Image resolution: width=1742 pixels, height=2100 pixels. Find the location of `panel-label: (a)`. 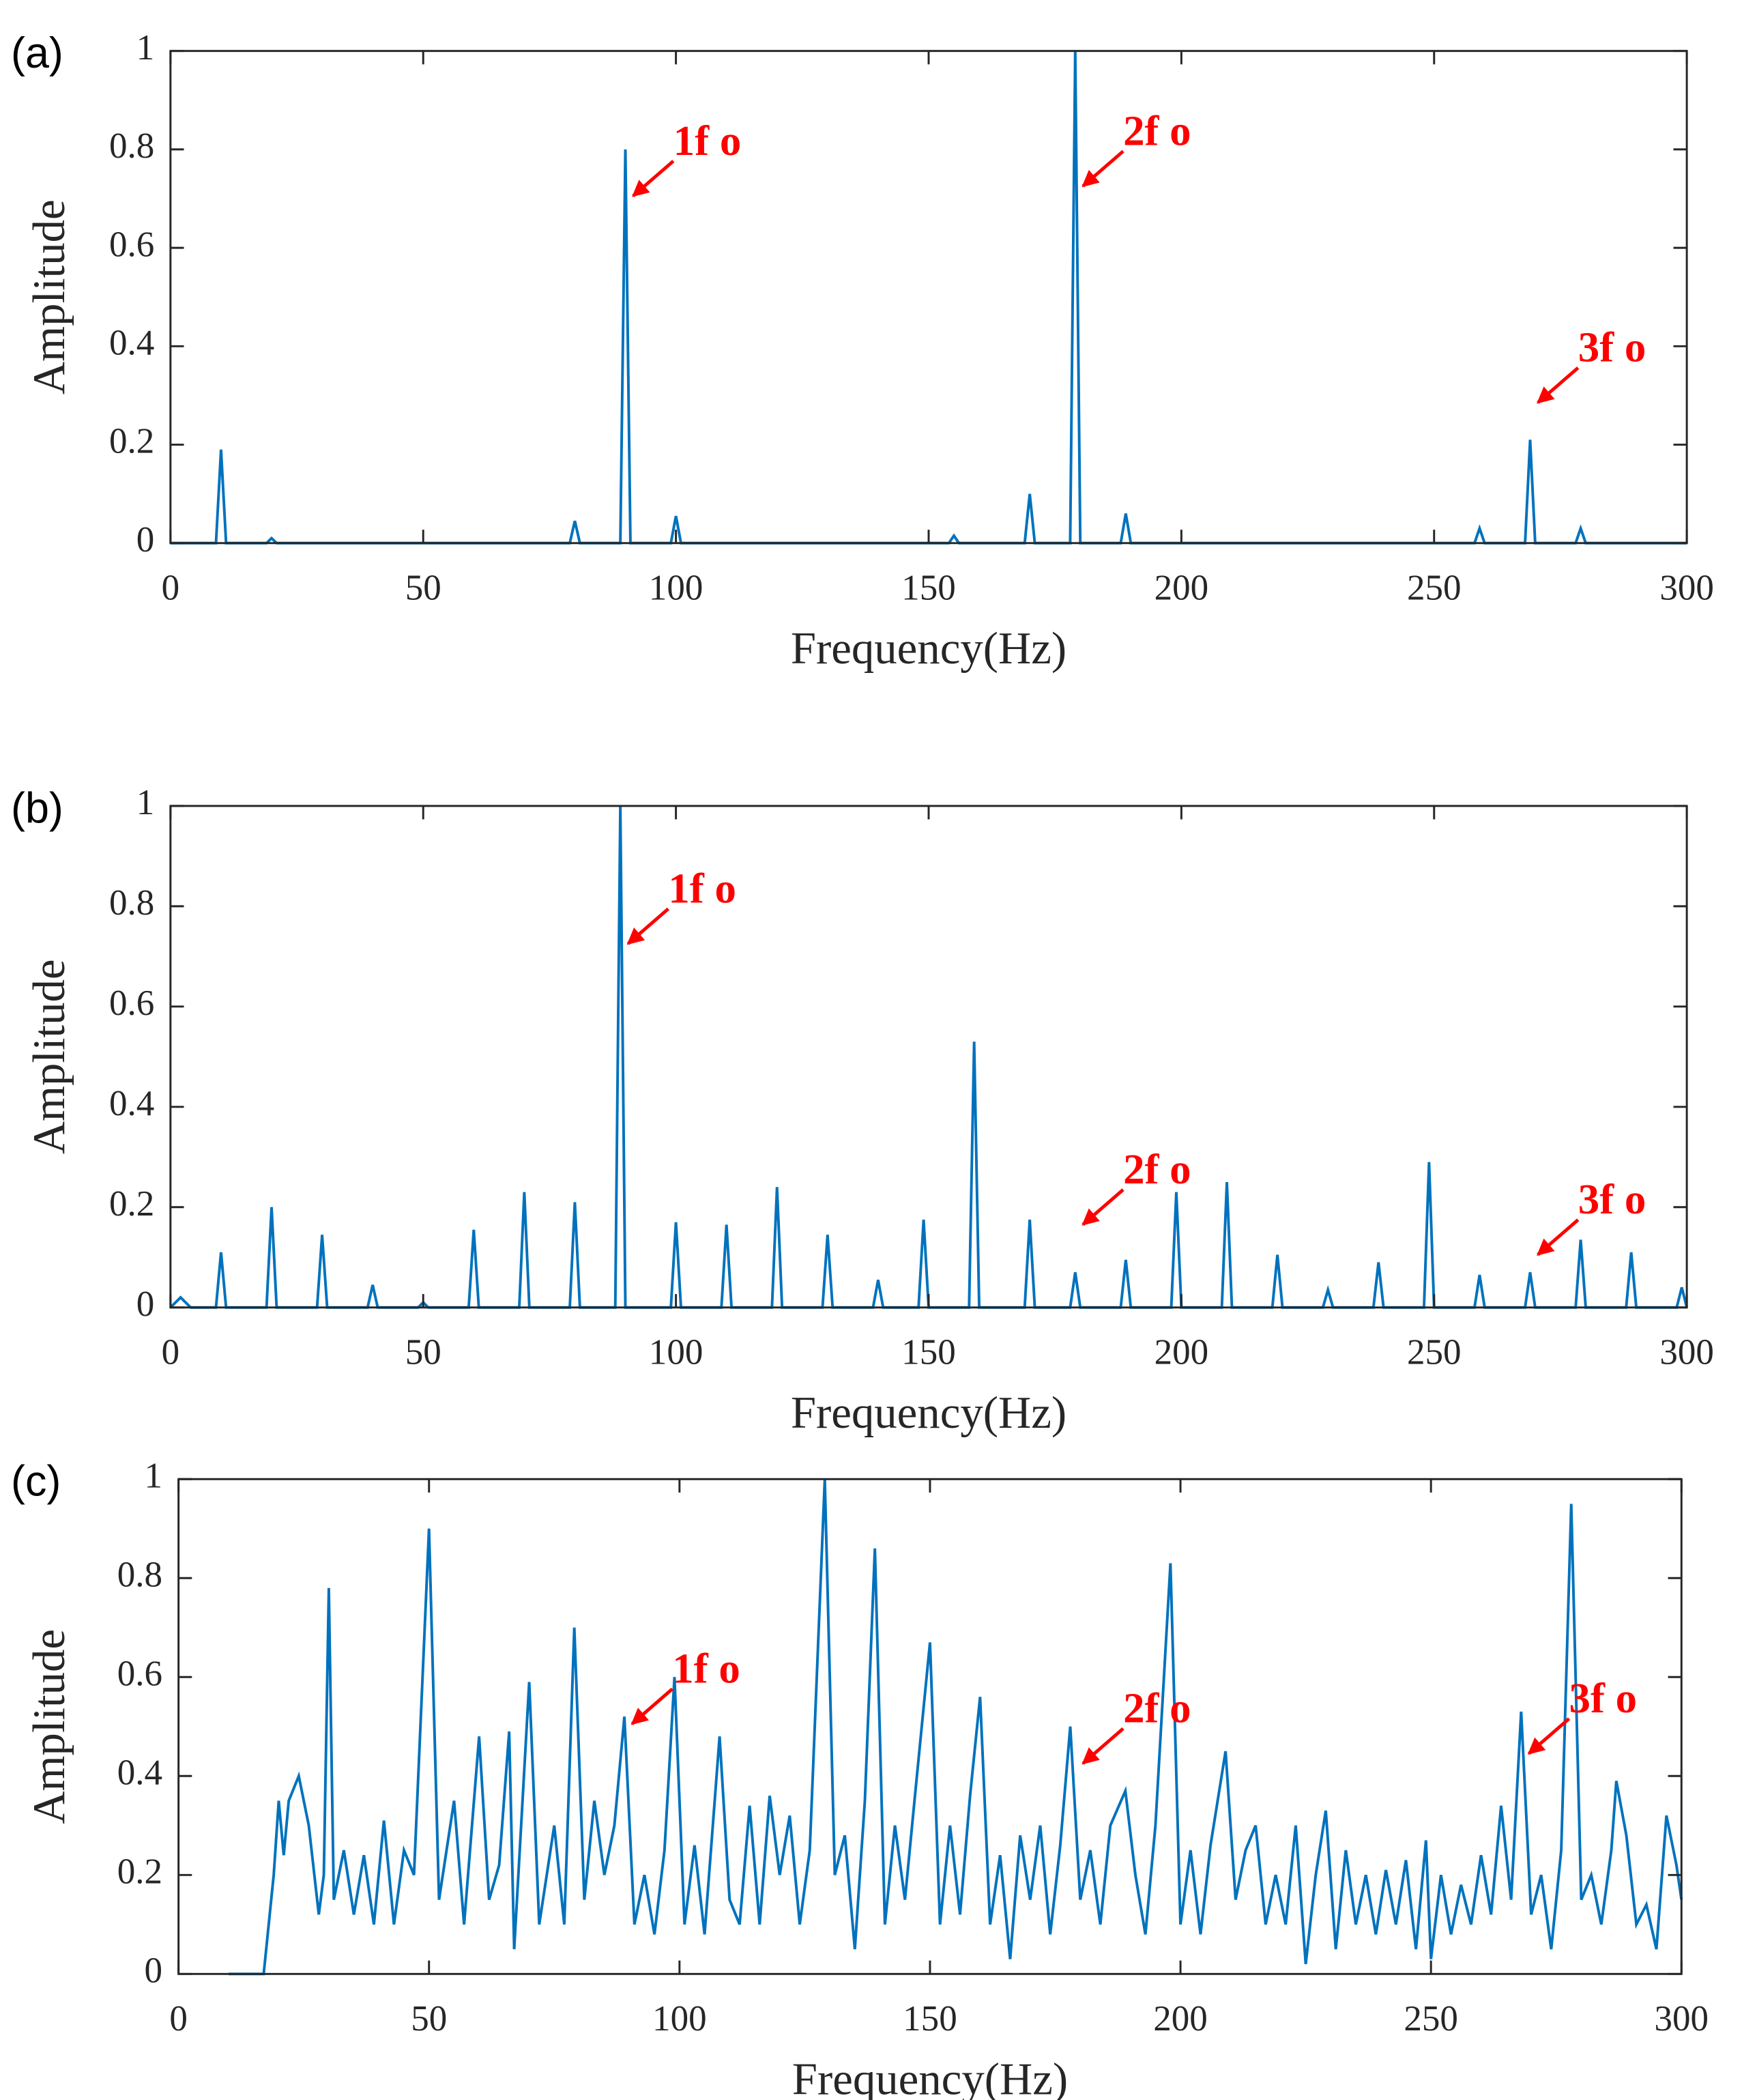

panel-label: (a) is located at coordinates (37, 53).